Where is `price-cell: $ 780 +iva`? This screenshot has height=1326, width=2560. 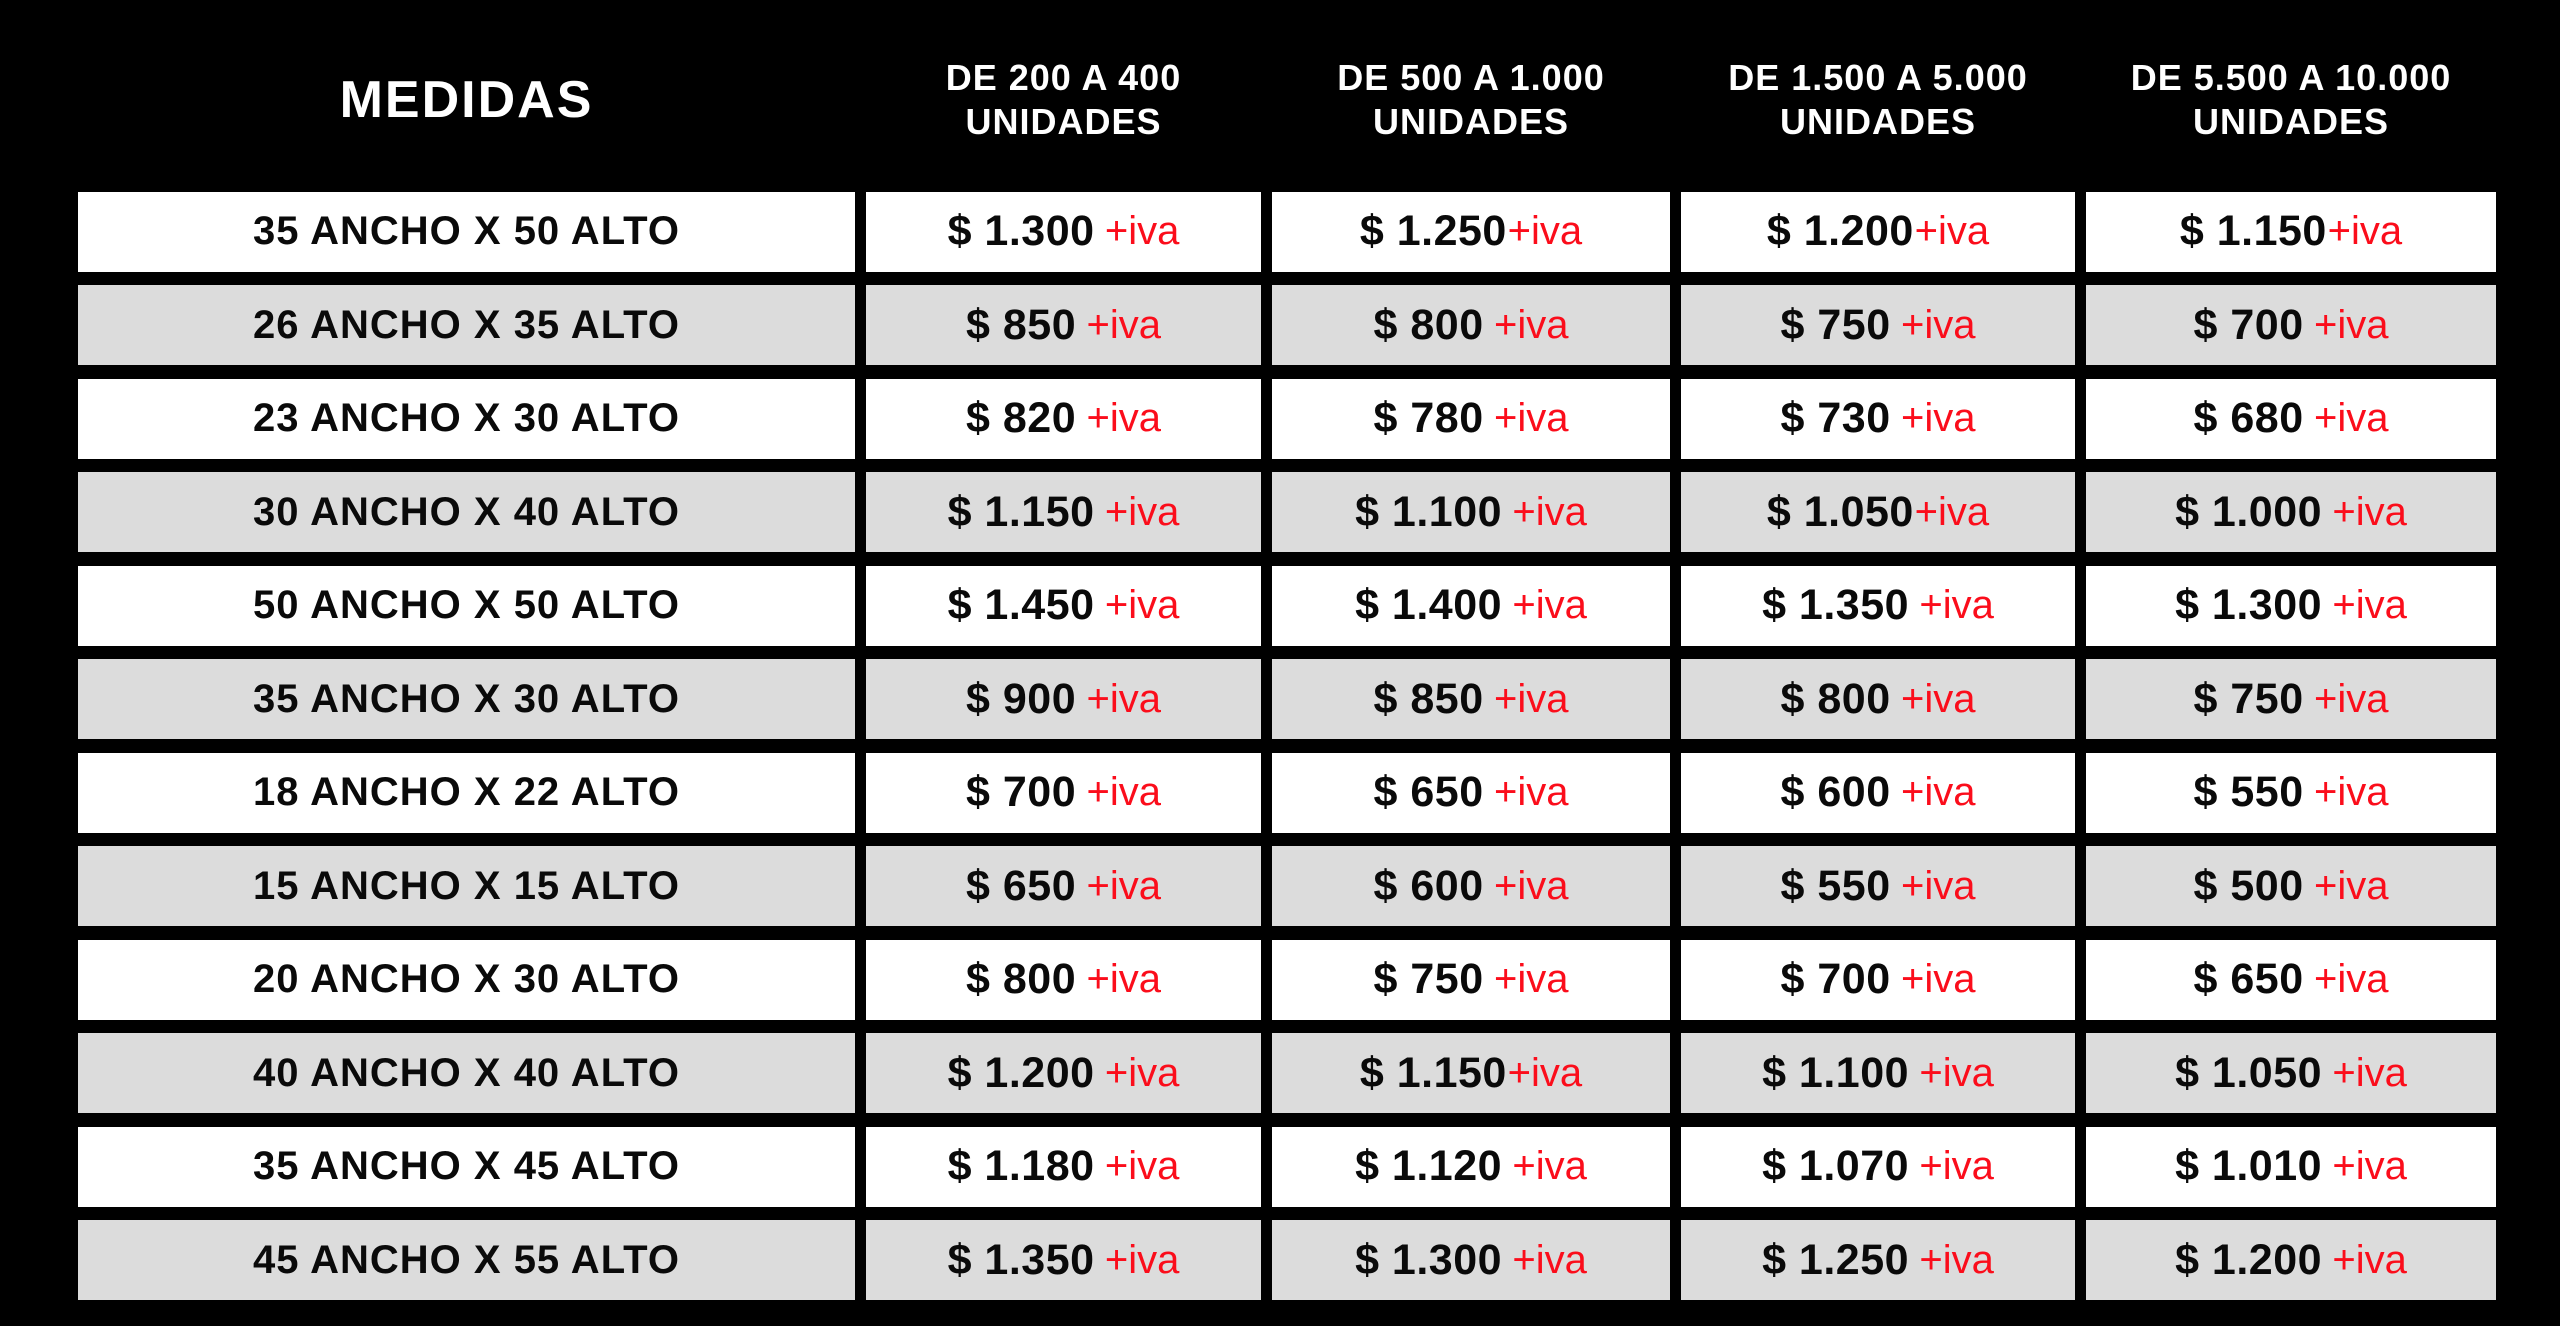
price-cell: $ 780 +iva is located at coordinates (1471, 418).